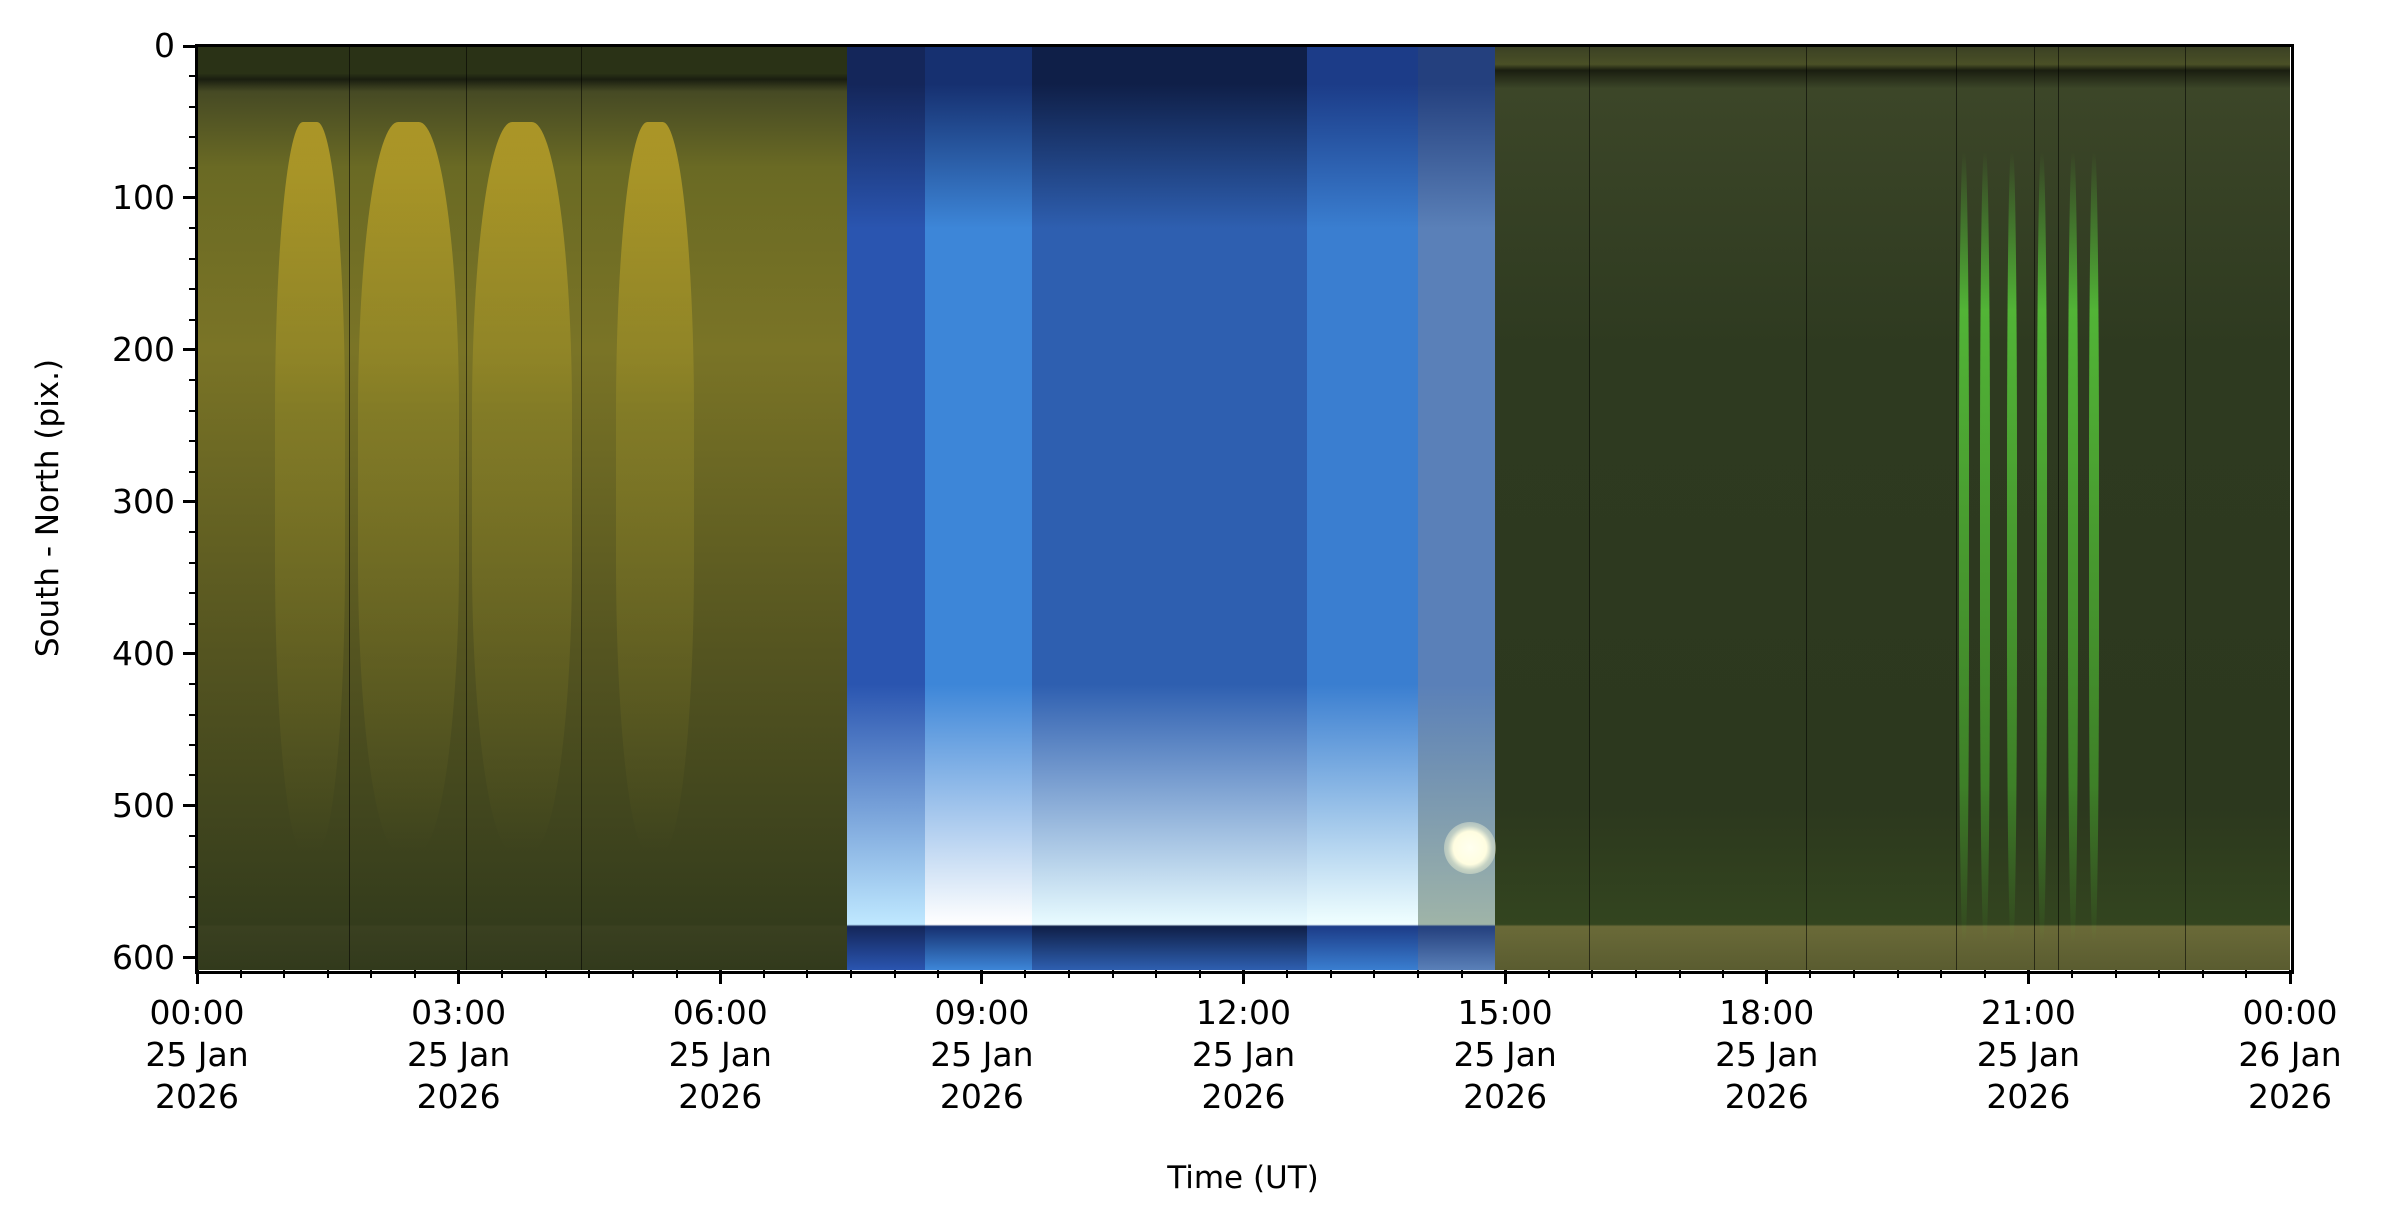 The image size is (2385, 1227). I want to click on x-tick-label: 03:00 25 Jan 2026, so click(459, 1055).